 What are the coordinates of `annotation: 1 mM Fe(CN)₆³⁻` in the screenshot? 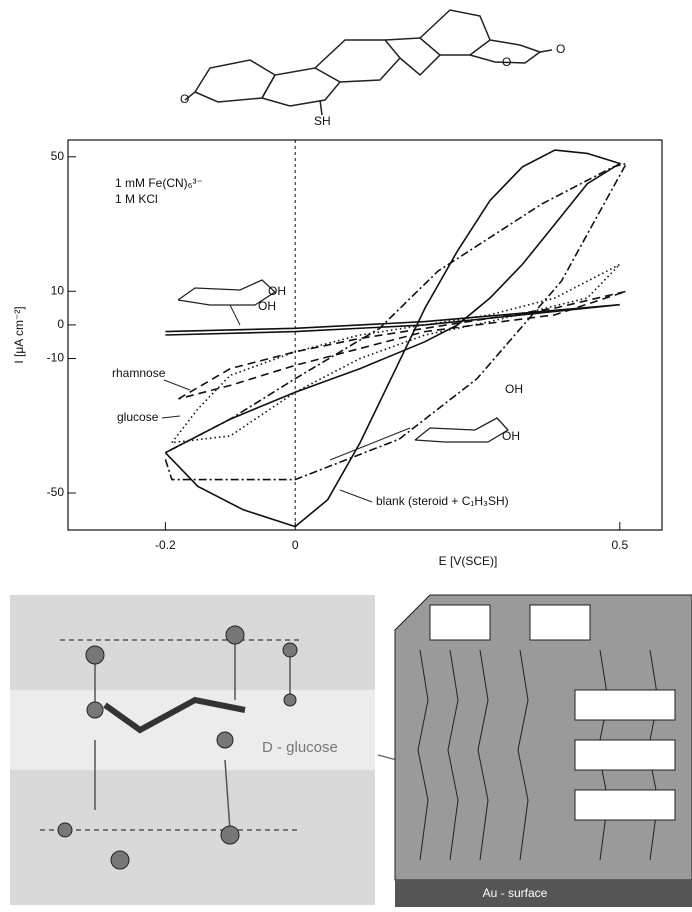 It's located at (159, 183).